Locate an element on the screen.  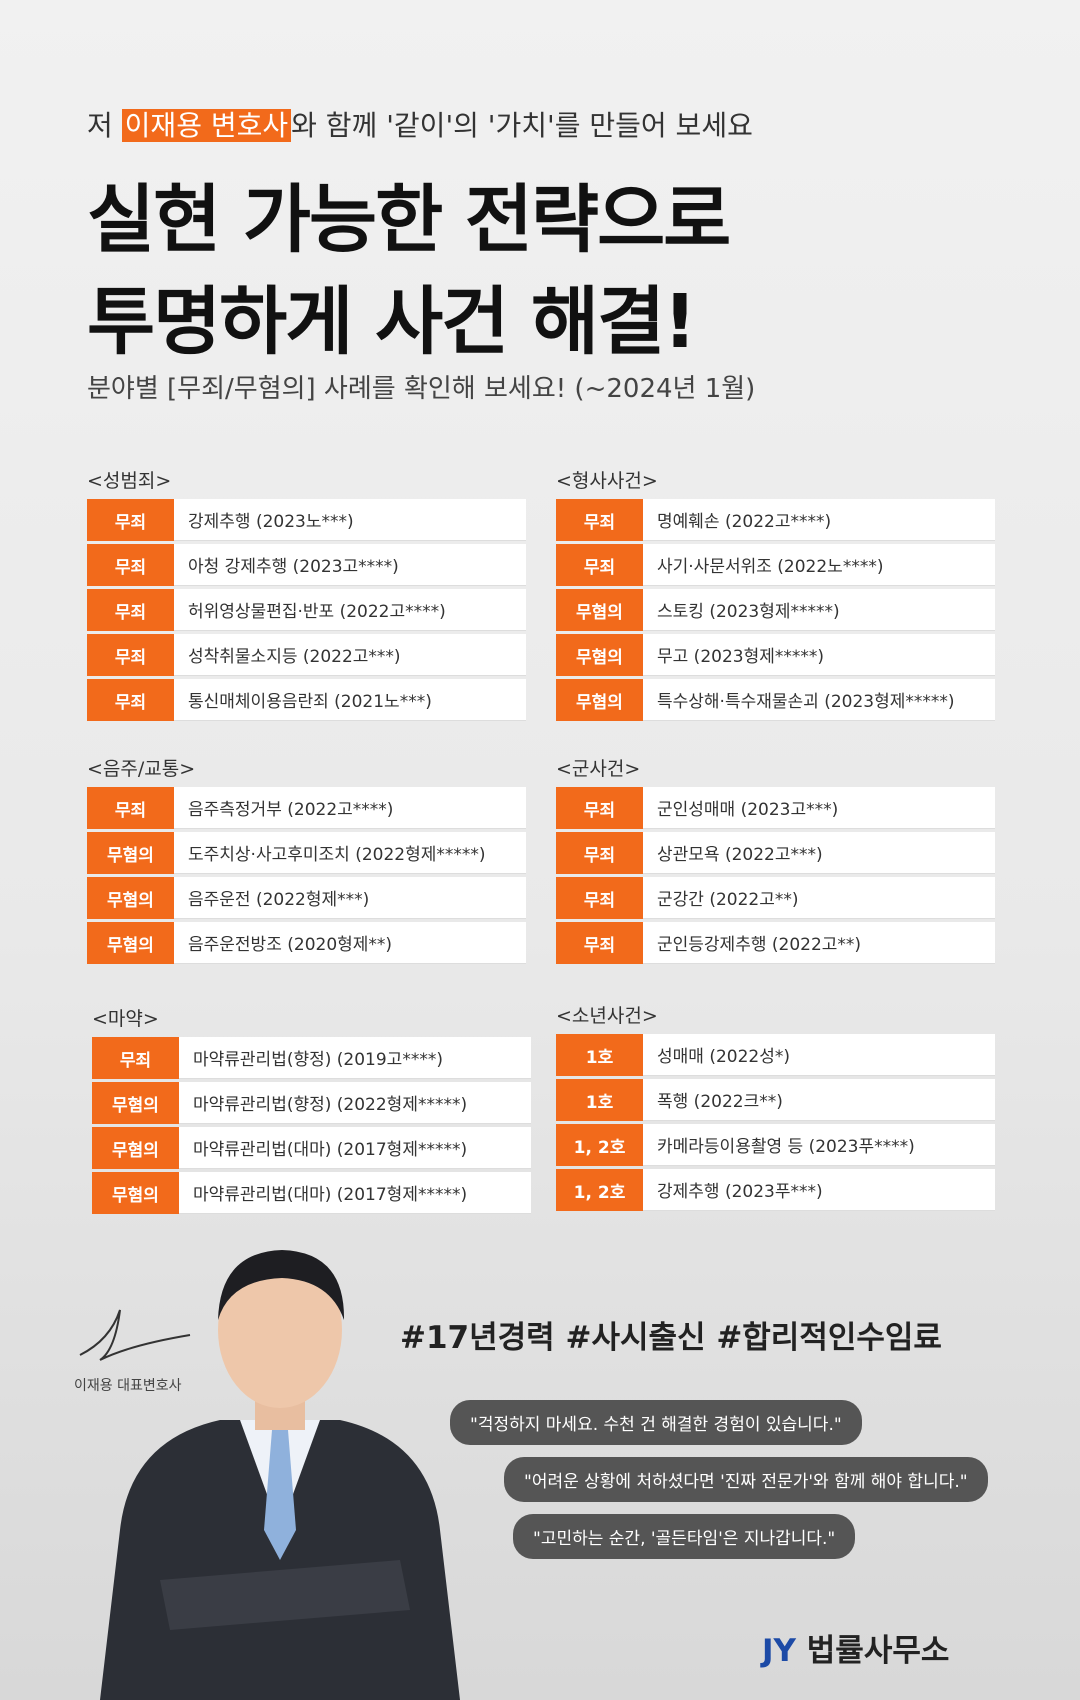
case-text: 군인등강제추행 (2022고**) is located at coordinates (819, 943).